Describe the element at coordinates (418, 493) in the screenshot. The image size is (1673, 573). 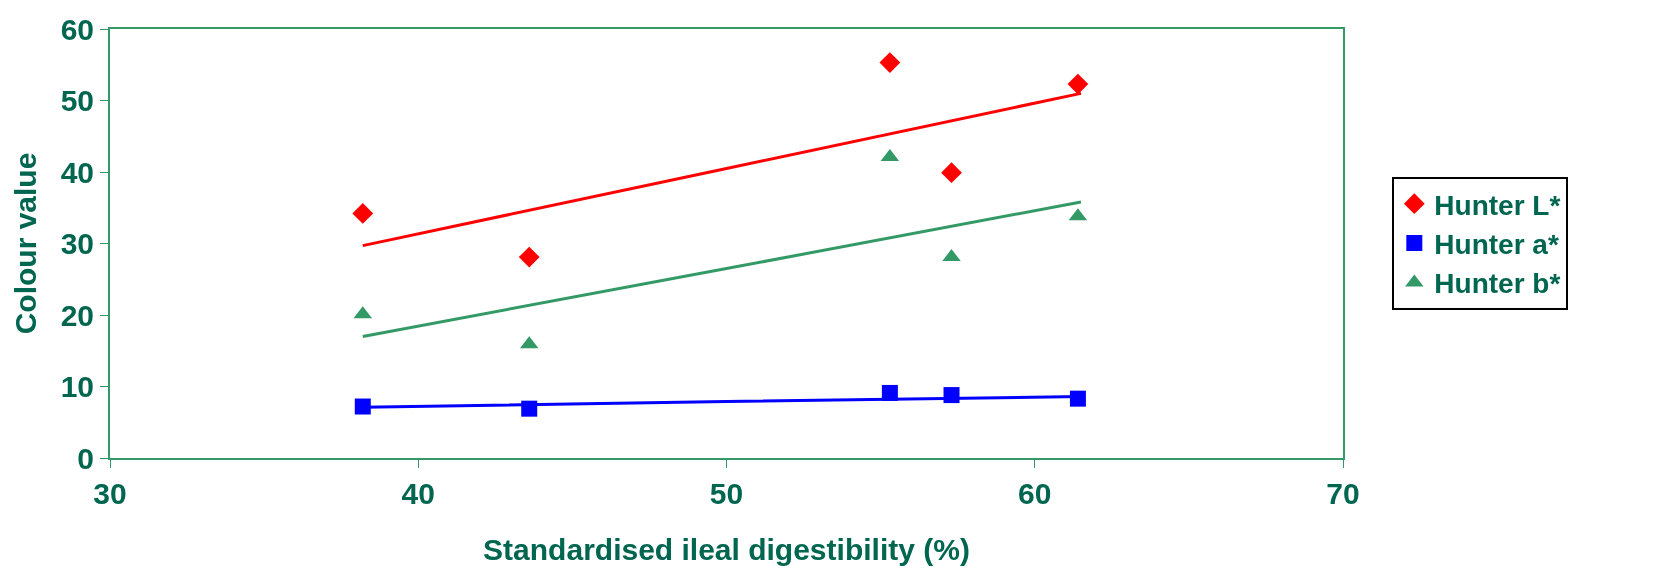
I see `x-tick-label: 40` at that location.